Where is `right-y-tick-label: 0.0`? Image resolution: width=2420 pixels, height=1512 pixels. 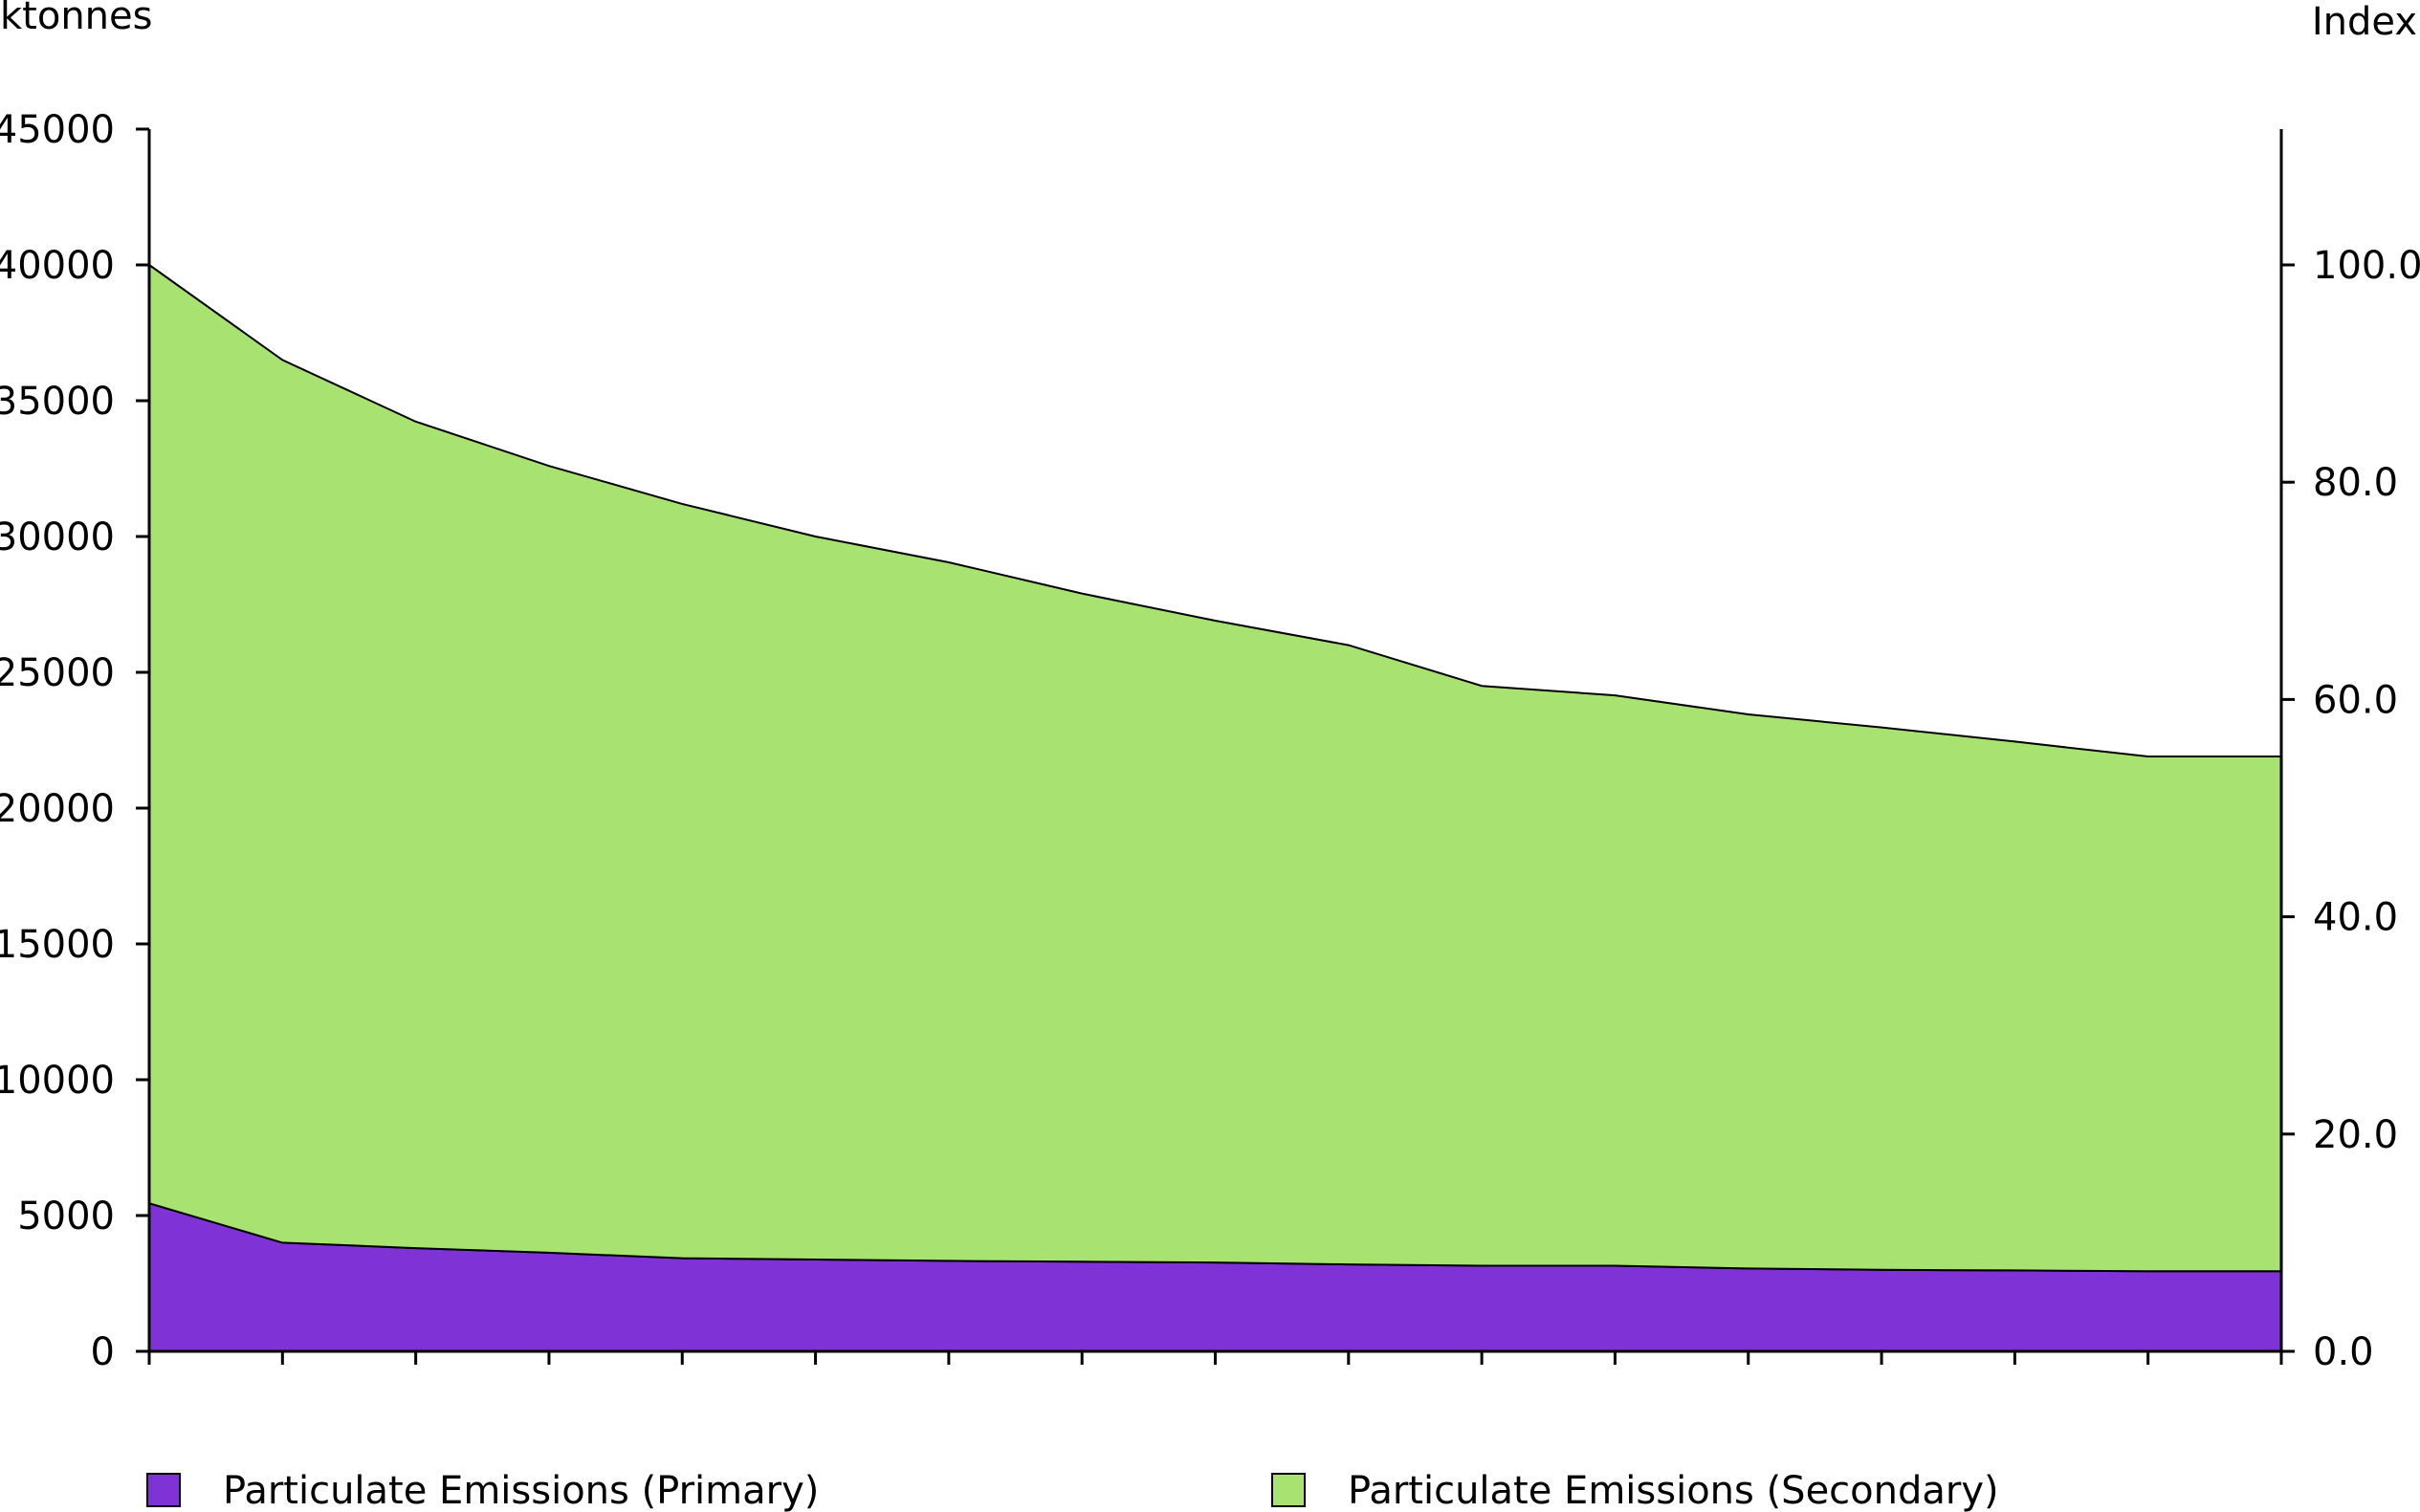
right-y-tick-label: 0.0 is located at coordinates (2343, 1352).